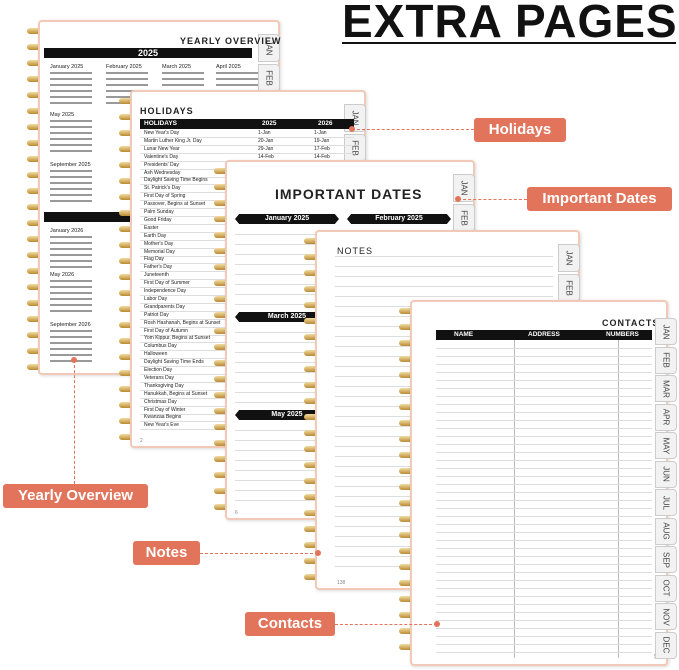 Image resolution: width=679 pixels, height=670 pixels. What do you see at coordinates (160, 123) in the screenshot?
I see `column-header: HOLIDAYS` at bounding box center [160, 123].